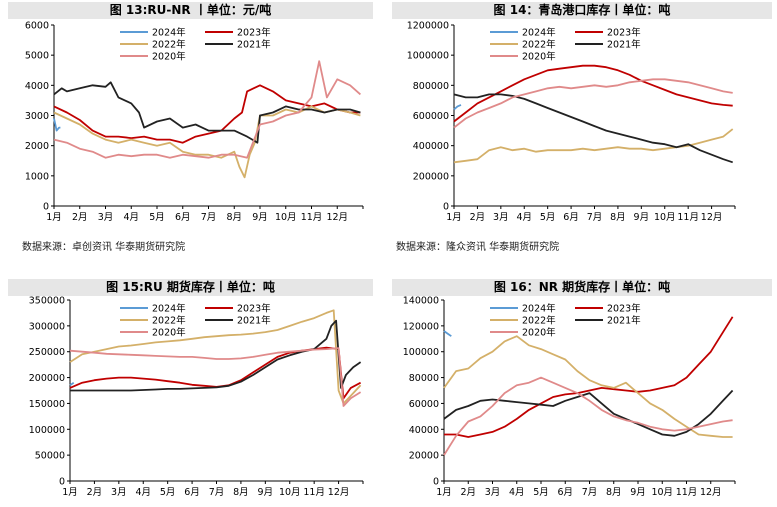  Describe the element at coordinates (424, 456) in the screenshot. I see `y-tick-label: 20000` at that location.